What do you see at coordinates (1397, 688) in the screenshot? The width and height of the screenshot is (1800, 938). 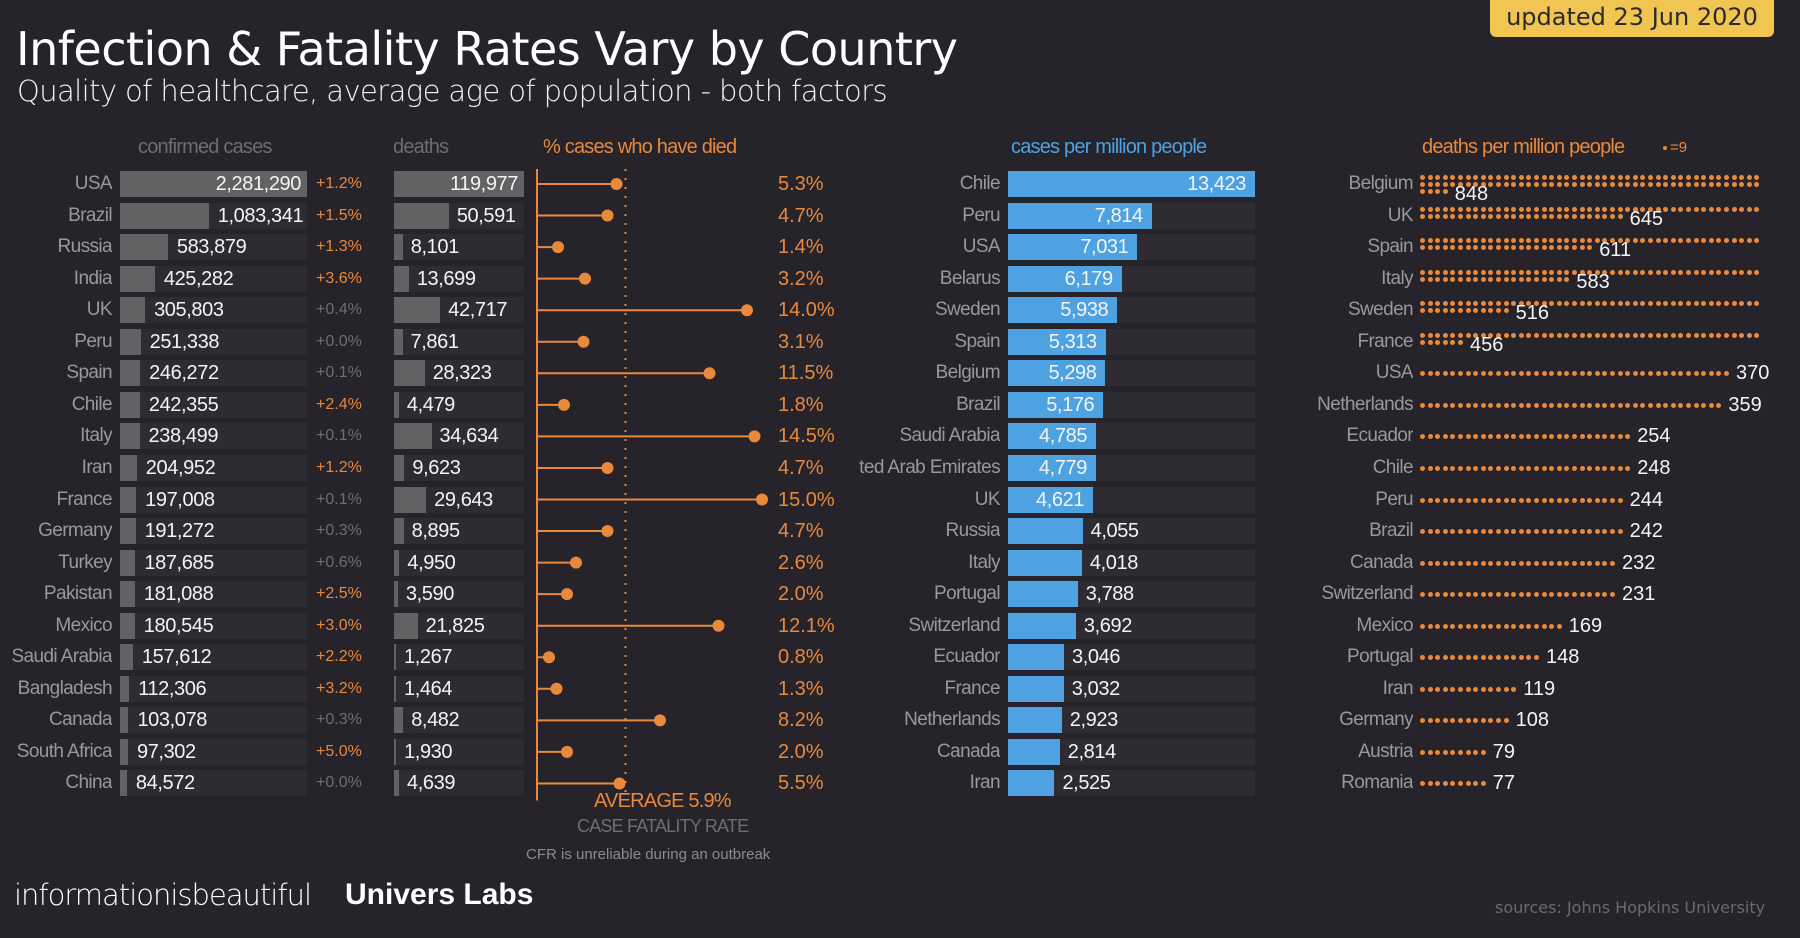 I see `dpm-country-label: Iran` at bounding box center [1397, 688].